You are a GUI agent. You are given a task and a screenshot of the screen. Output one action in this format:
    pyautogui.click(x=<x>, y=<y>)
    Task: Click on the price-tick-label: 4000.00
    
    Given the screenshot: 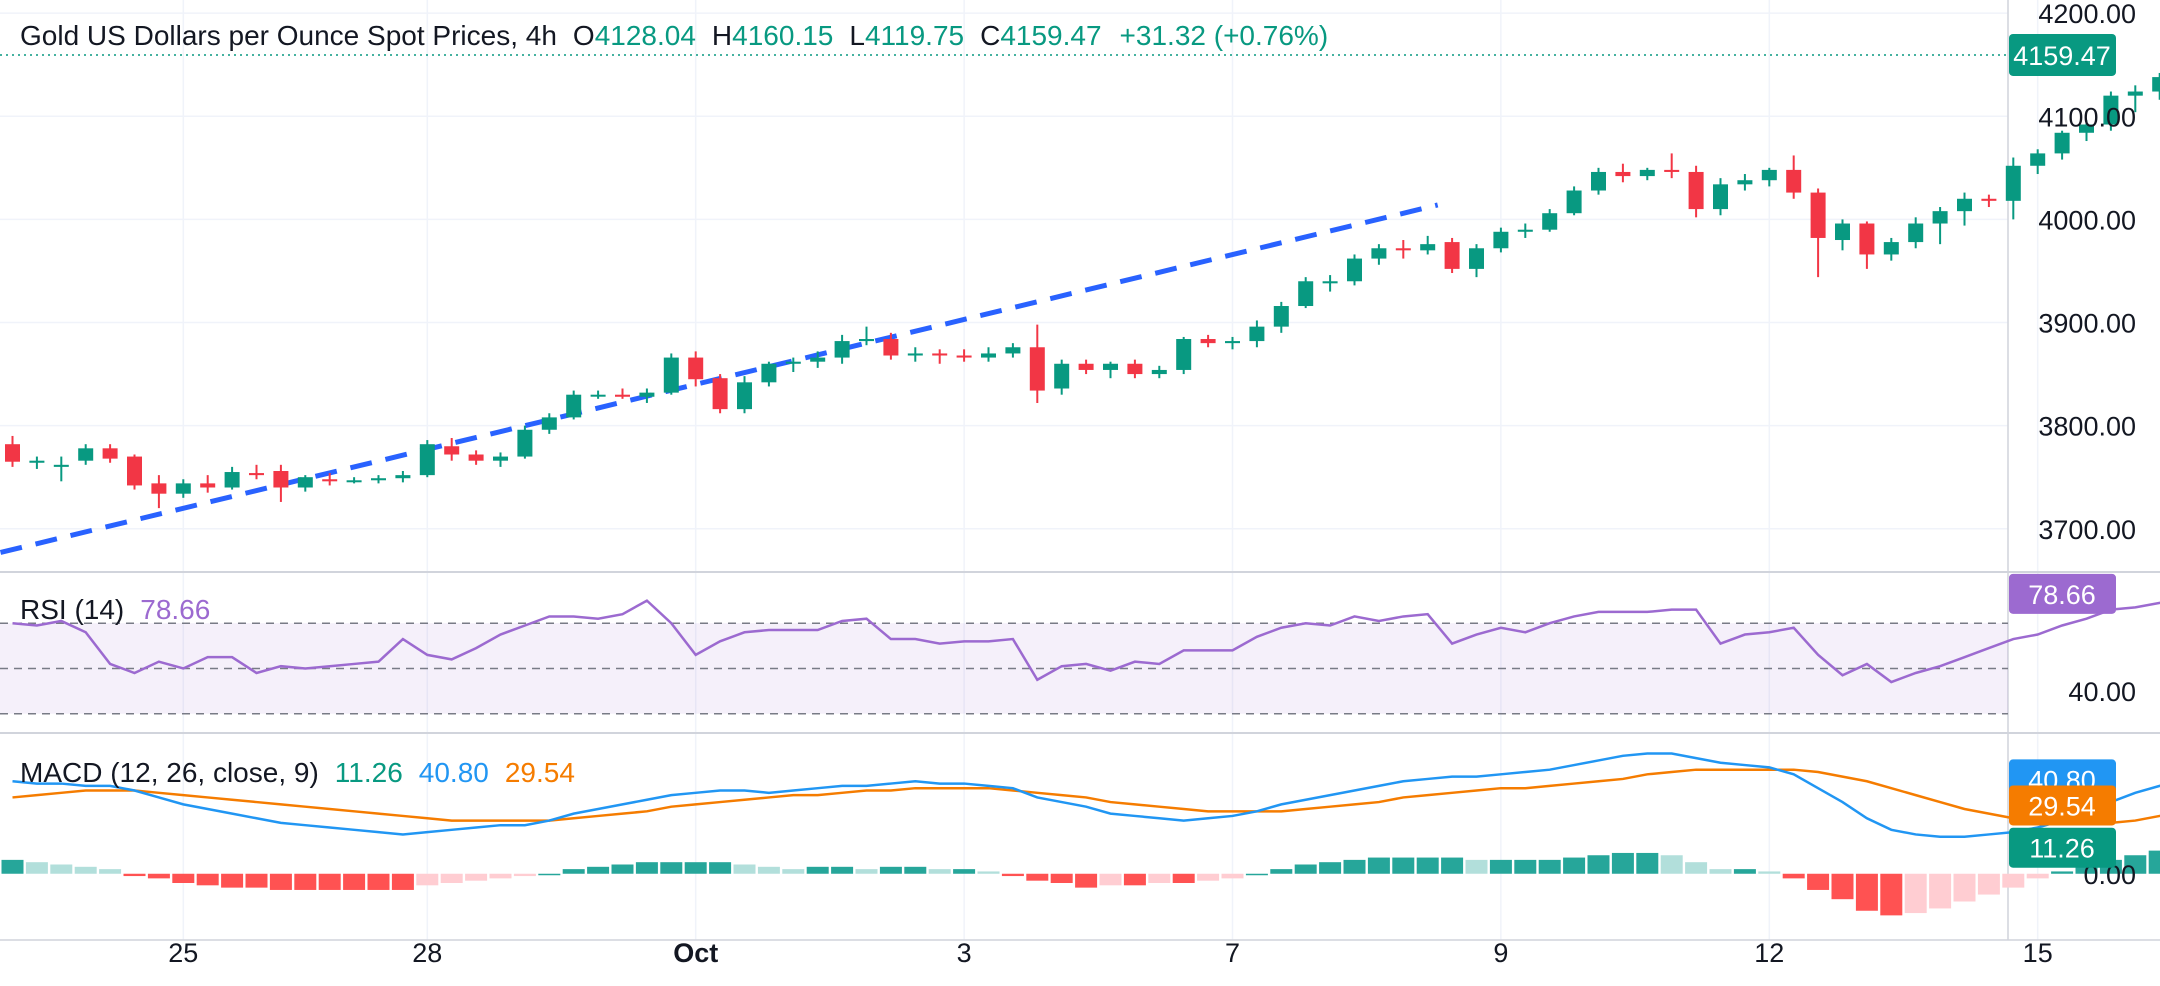 What is the action you would take?
    pyautogui.click(x=2087, y=220)
    